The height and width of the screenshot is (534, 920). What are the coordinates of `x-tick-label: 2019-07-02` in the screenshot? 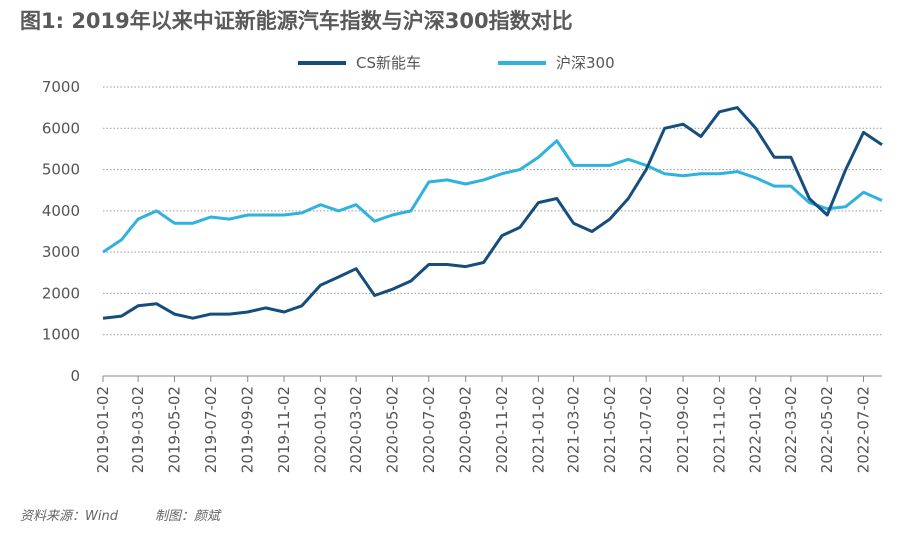 It's located at (211, 429).